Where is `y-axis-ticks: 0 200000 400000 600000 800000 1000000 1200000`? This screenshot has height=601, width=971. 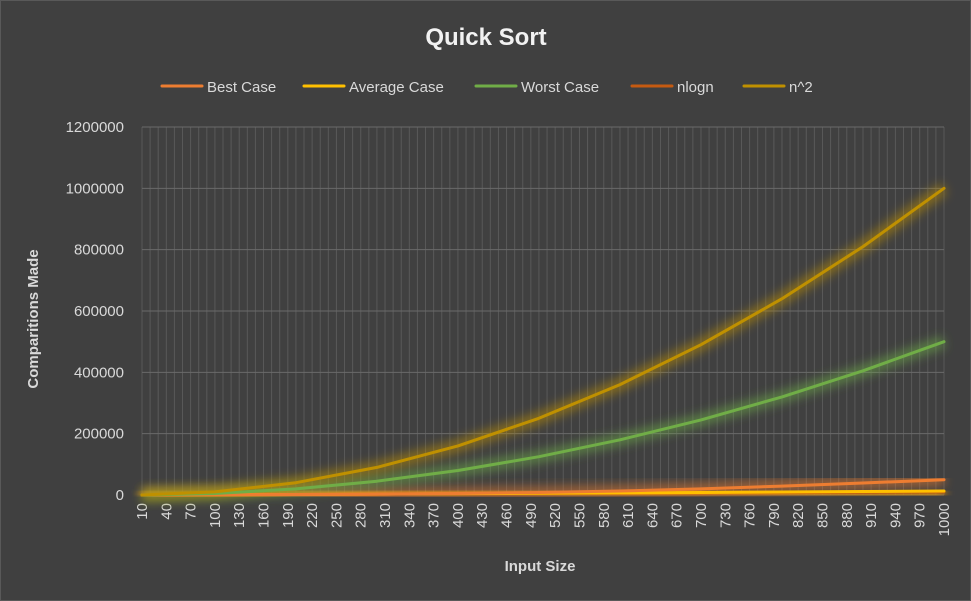 y-axis-ticks: 0 200000 400000 600000 800000 1000000 1200000 is located at coordinates (95, 311).